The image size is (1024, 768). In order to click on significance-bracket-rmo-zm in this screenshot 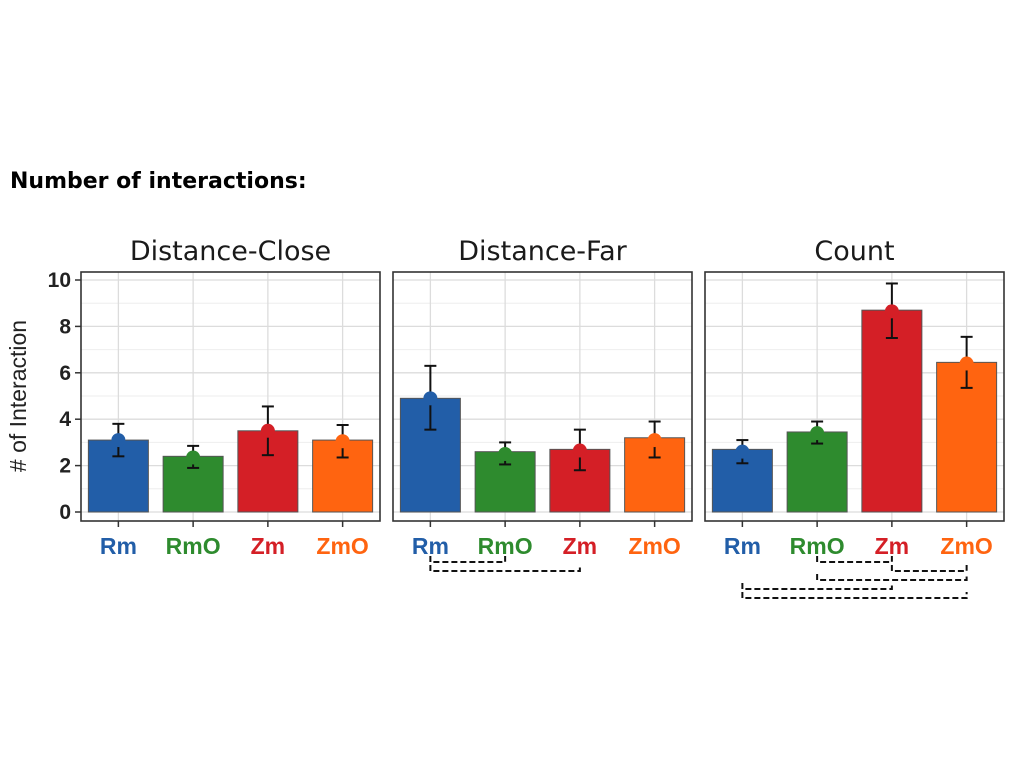, I will do `click(854, 559)`.